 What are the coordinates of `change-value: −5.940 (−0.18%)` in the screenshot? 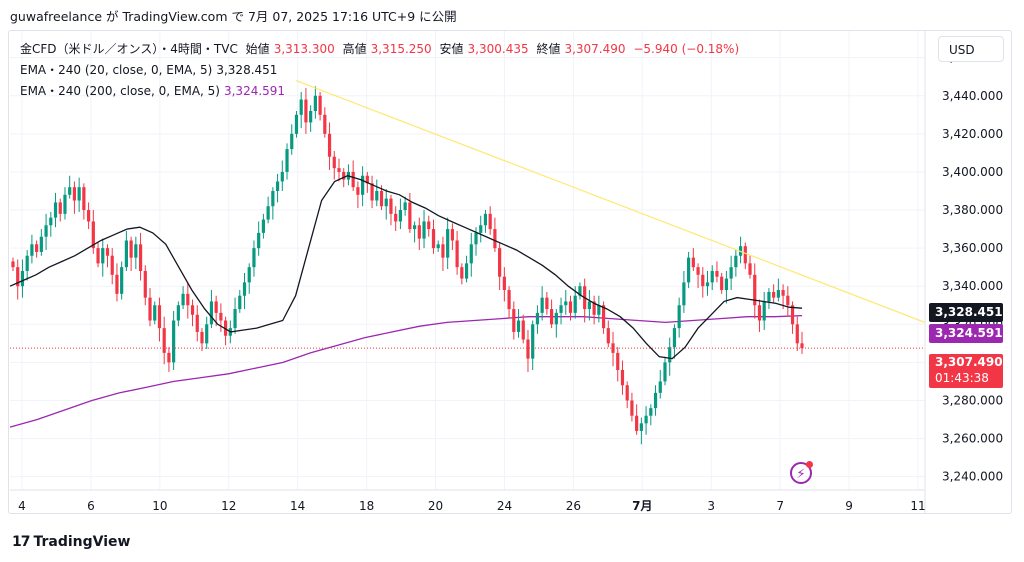 It's located at (686, 49).